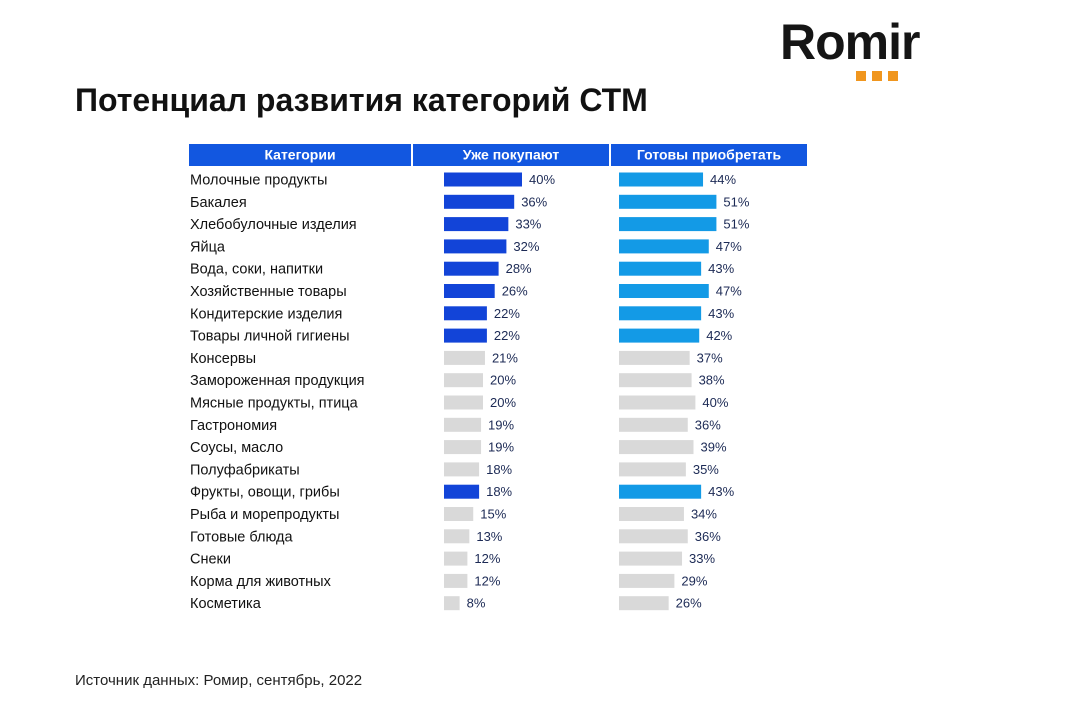 This screenshot has width=1066, height=720. I want to click on value-label-ready-to-buy: 44%, so click(723, 179).